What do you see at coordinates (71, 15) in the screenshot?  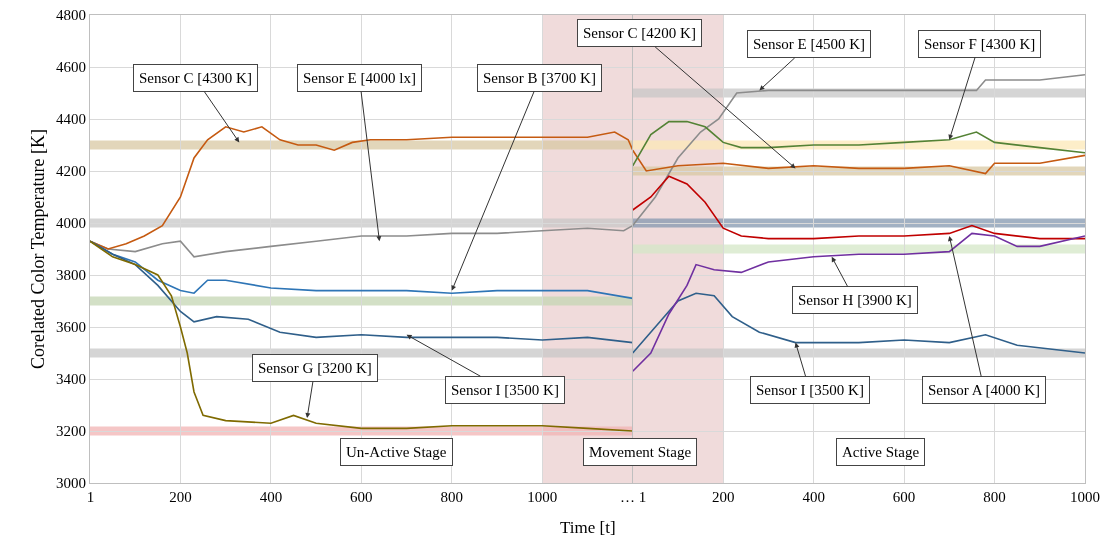 I see `y-tick-label: 4800` at bounding box center [71, 15].